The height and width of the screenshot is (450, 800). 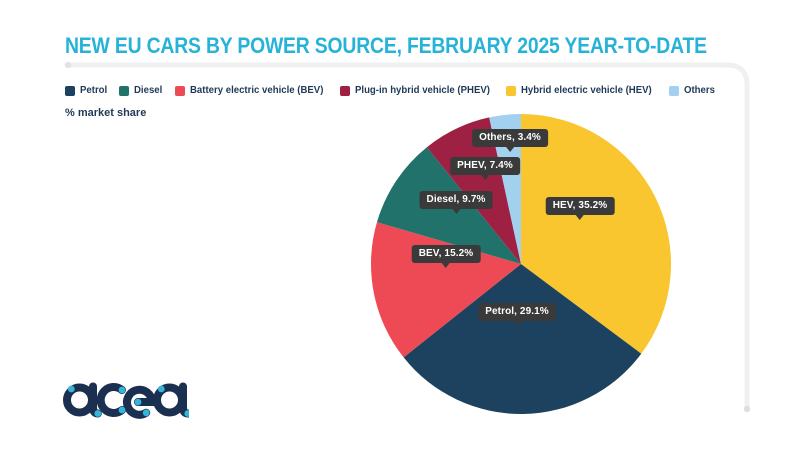 I want to click on legend-item-others: Others, so click(x=692, y=90).